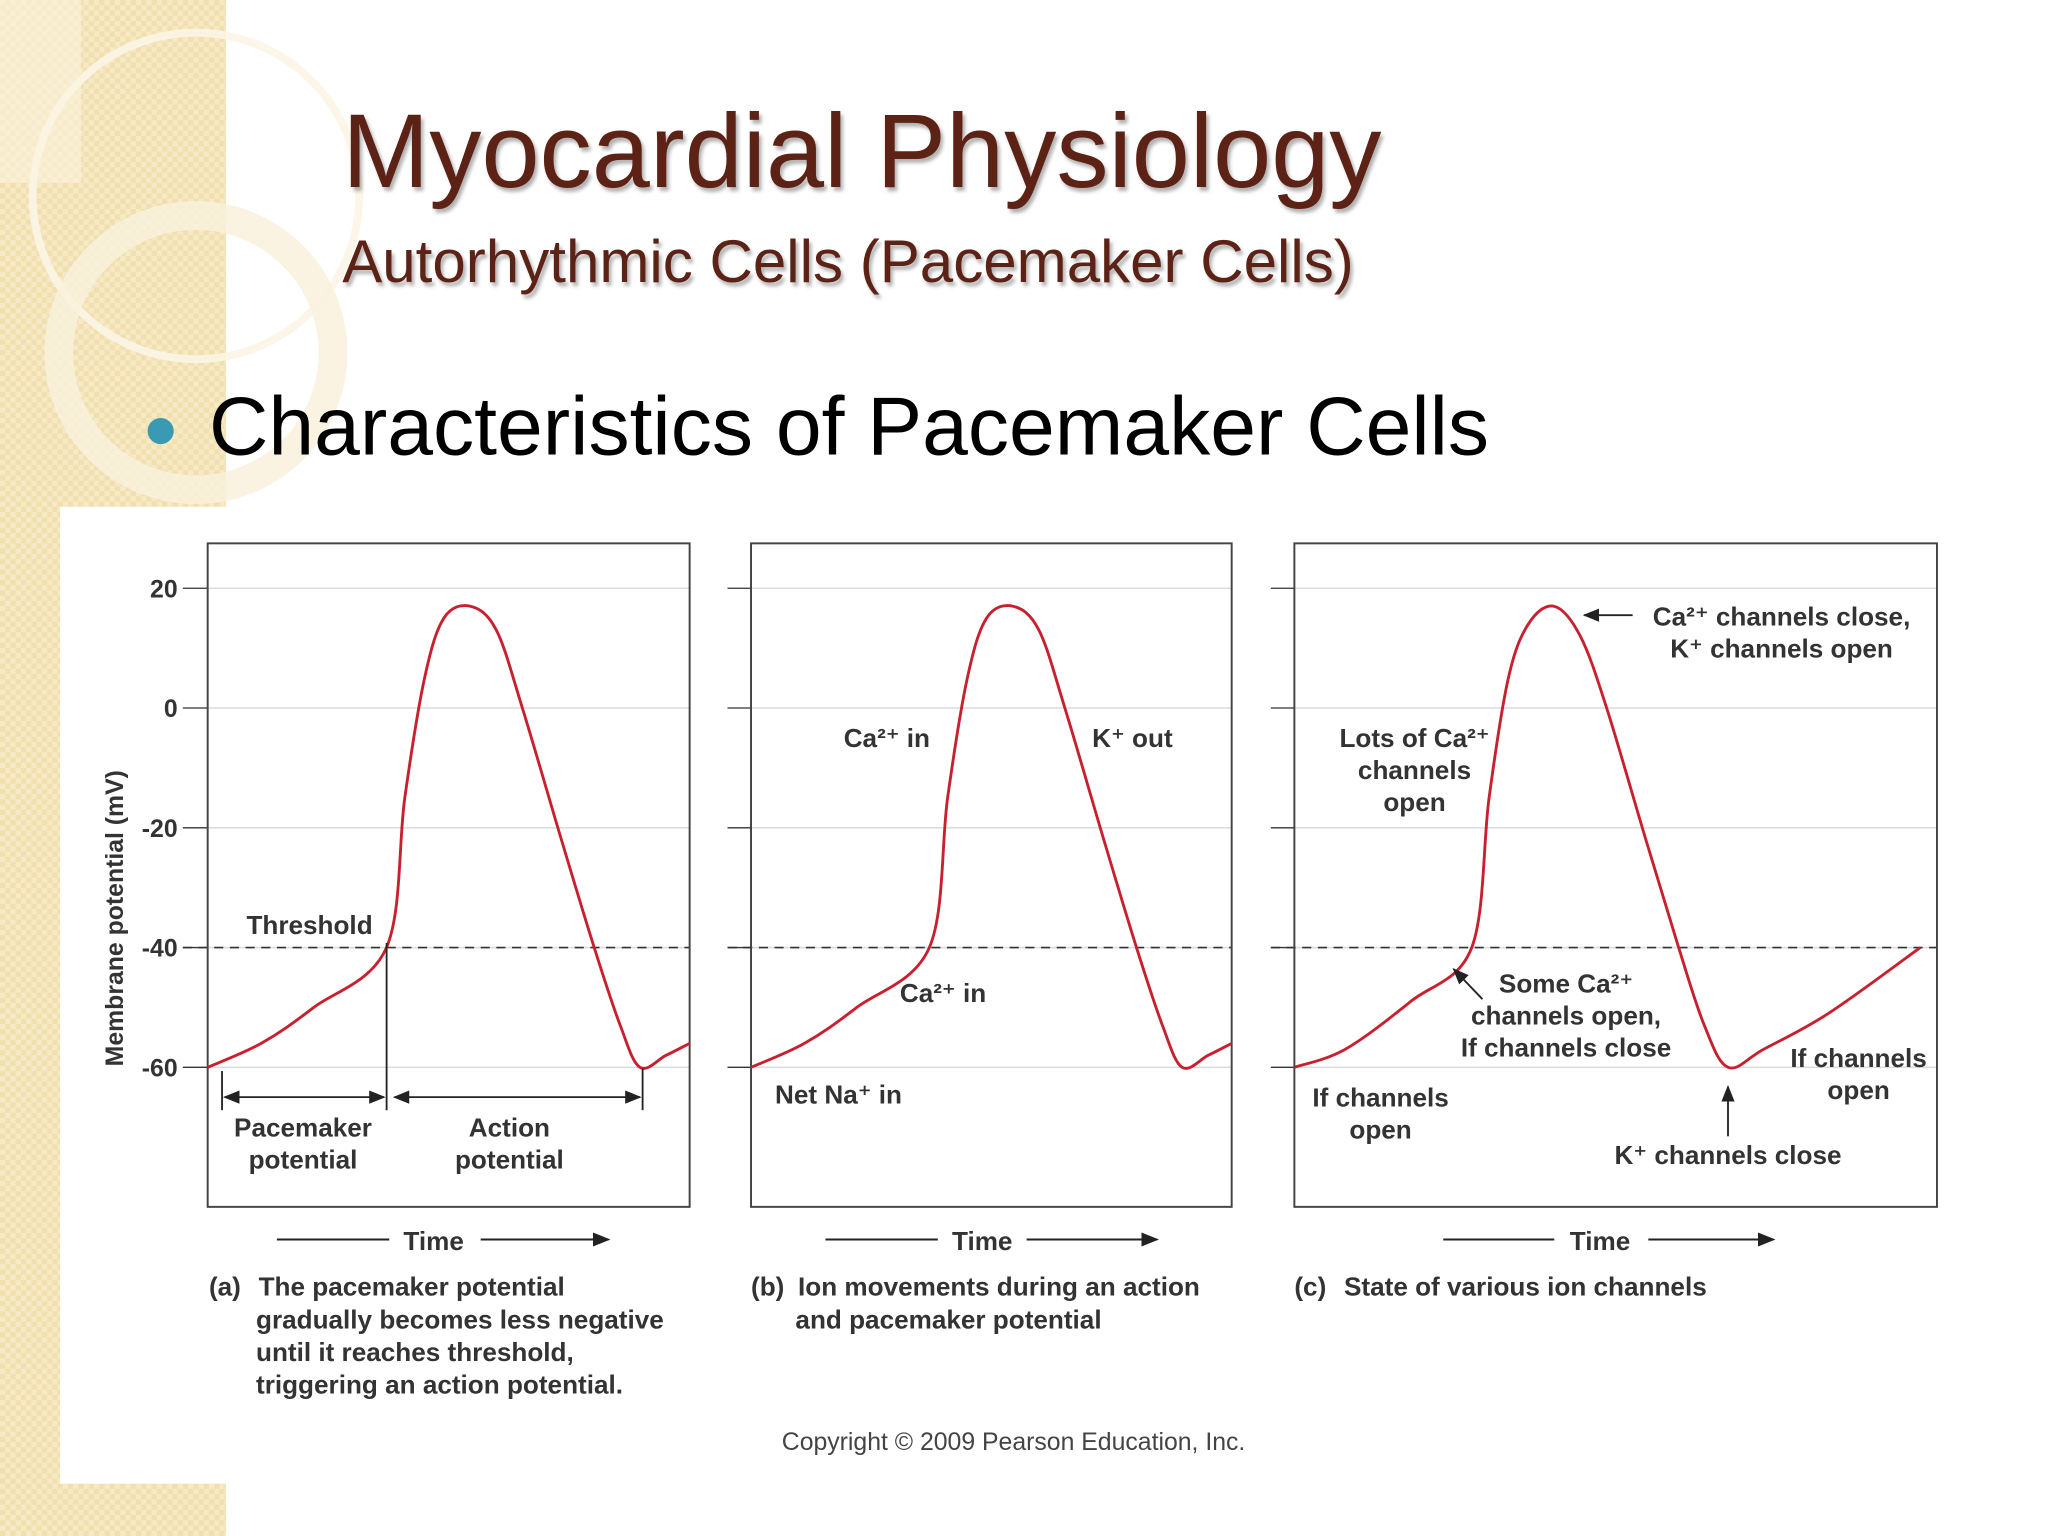  I want to click on caption-line: gradually becomes less negative, so click(460, 1319).